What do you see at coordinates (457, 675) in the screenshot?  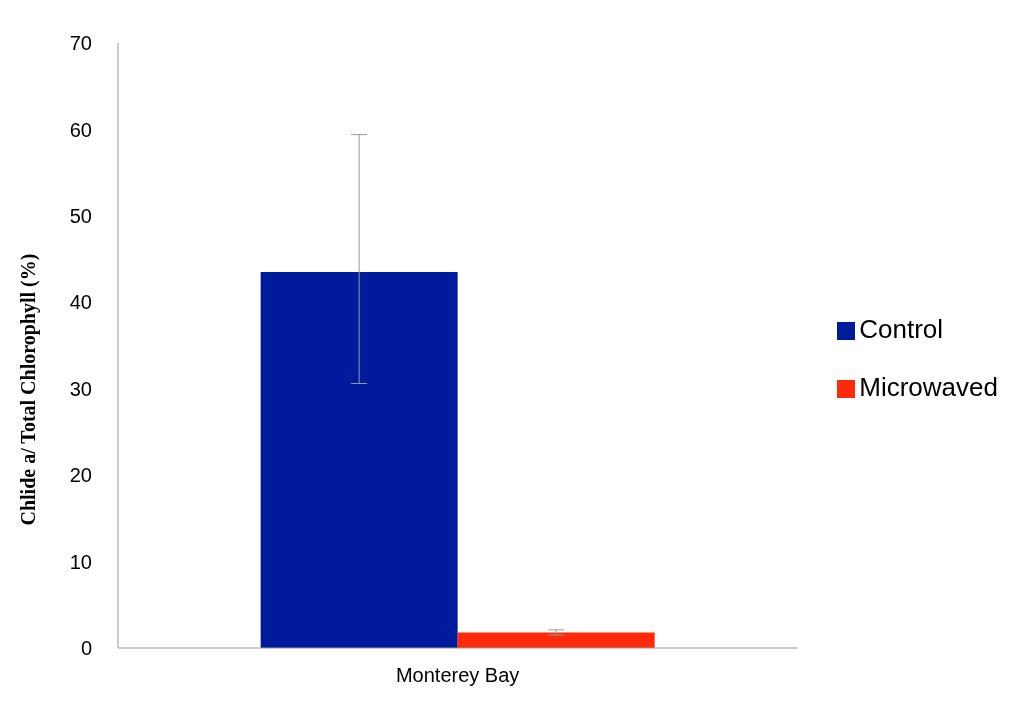 I see `x-tick-label: Monterey Bay` at bounding box center [457, 675].